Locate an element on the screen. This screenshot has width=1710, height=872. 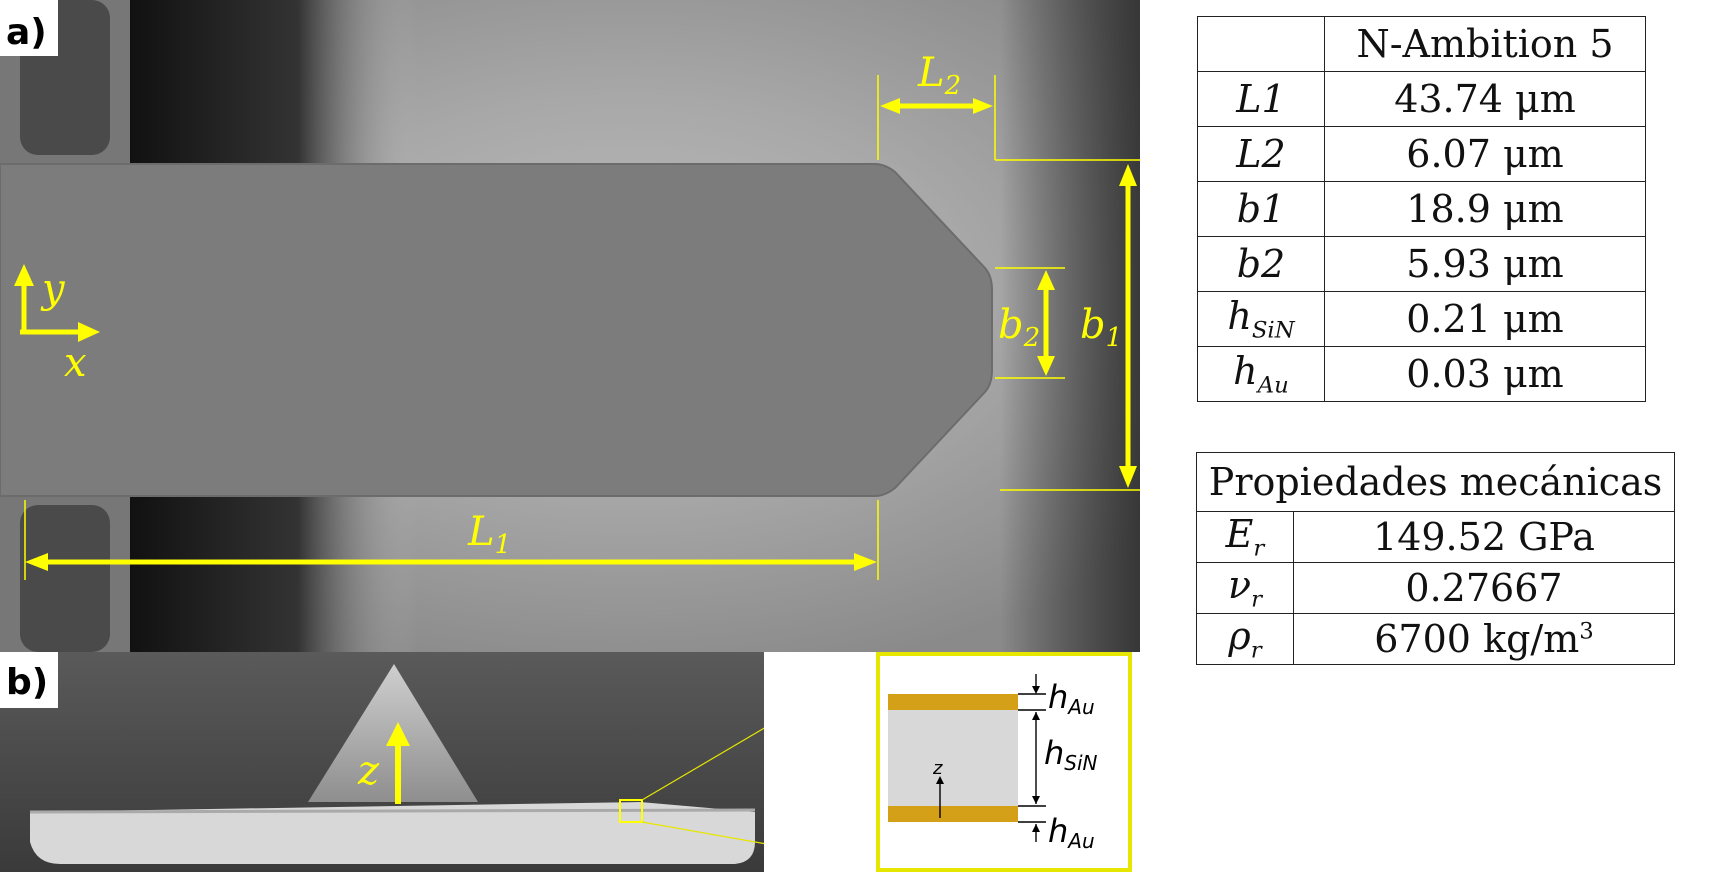
param-symbol: b2 is located at coordinates (1261, 264).